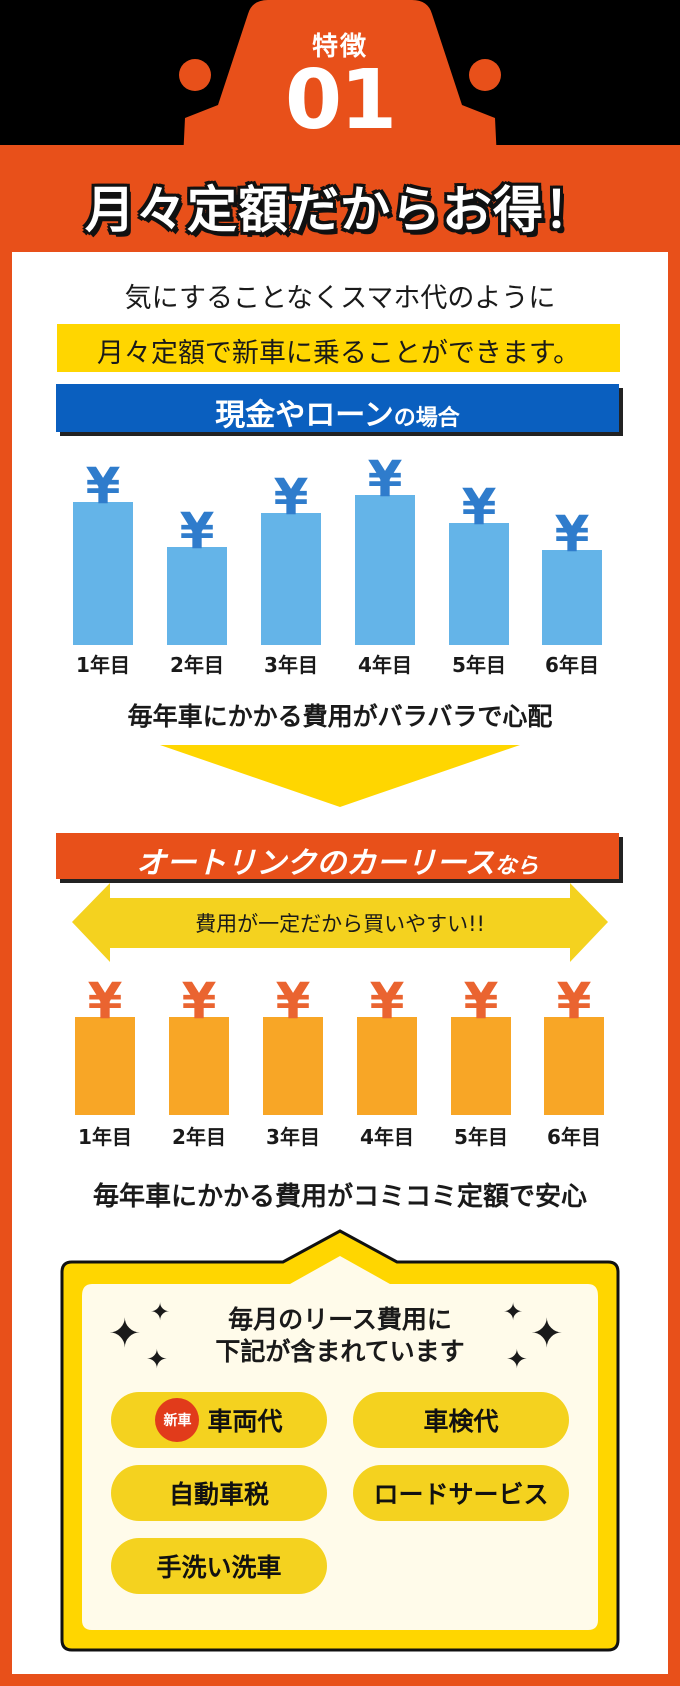 The width and height of the screenshot is (680, 1686). I want to click on cash-loan-caption: 毎年車にかかる費用がバラバラで心配, so click(340, 716).